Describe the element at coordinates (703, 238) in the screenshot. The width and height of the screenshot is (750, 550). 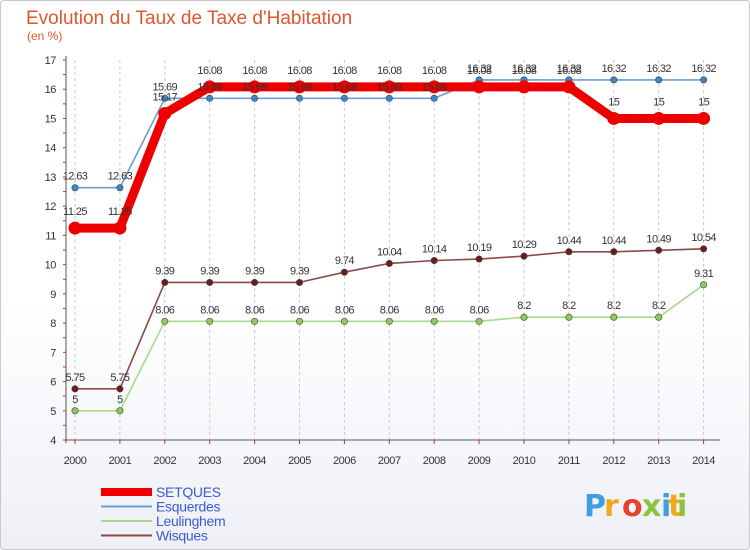
I see `data-label-wisques: 10.54` at that location.